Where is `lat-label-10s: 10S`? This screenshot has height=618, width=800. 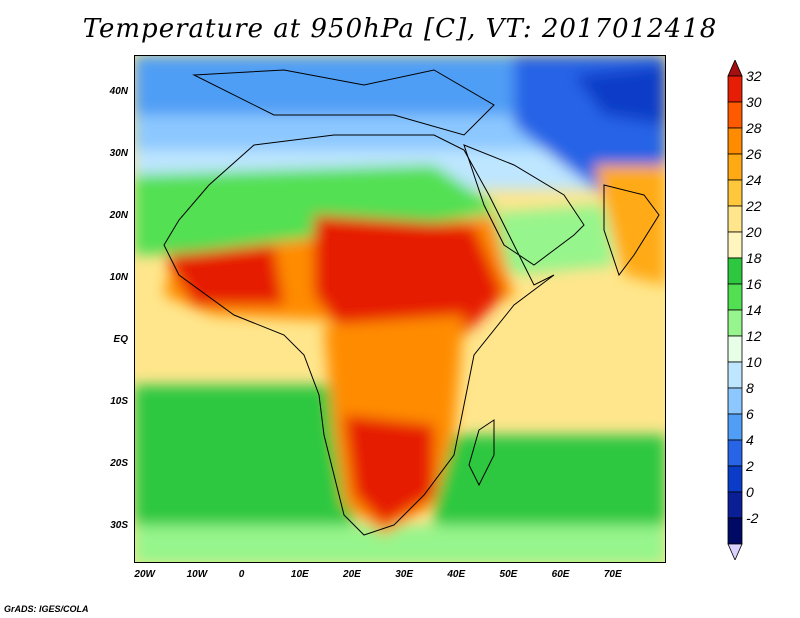
lat-label-10s: 10S is located at coordinates (119, 401).